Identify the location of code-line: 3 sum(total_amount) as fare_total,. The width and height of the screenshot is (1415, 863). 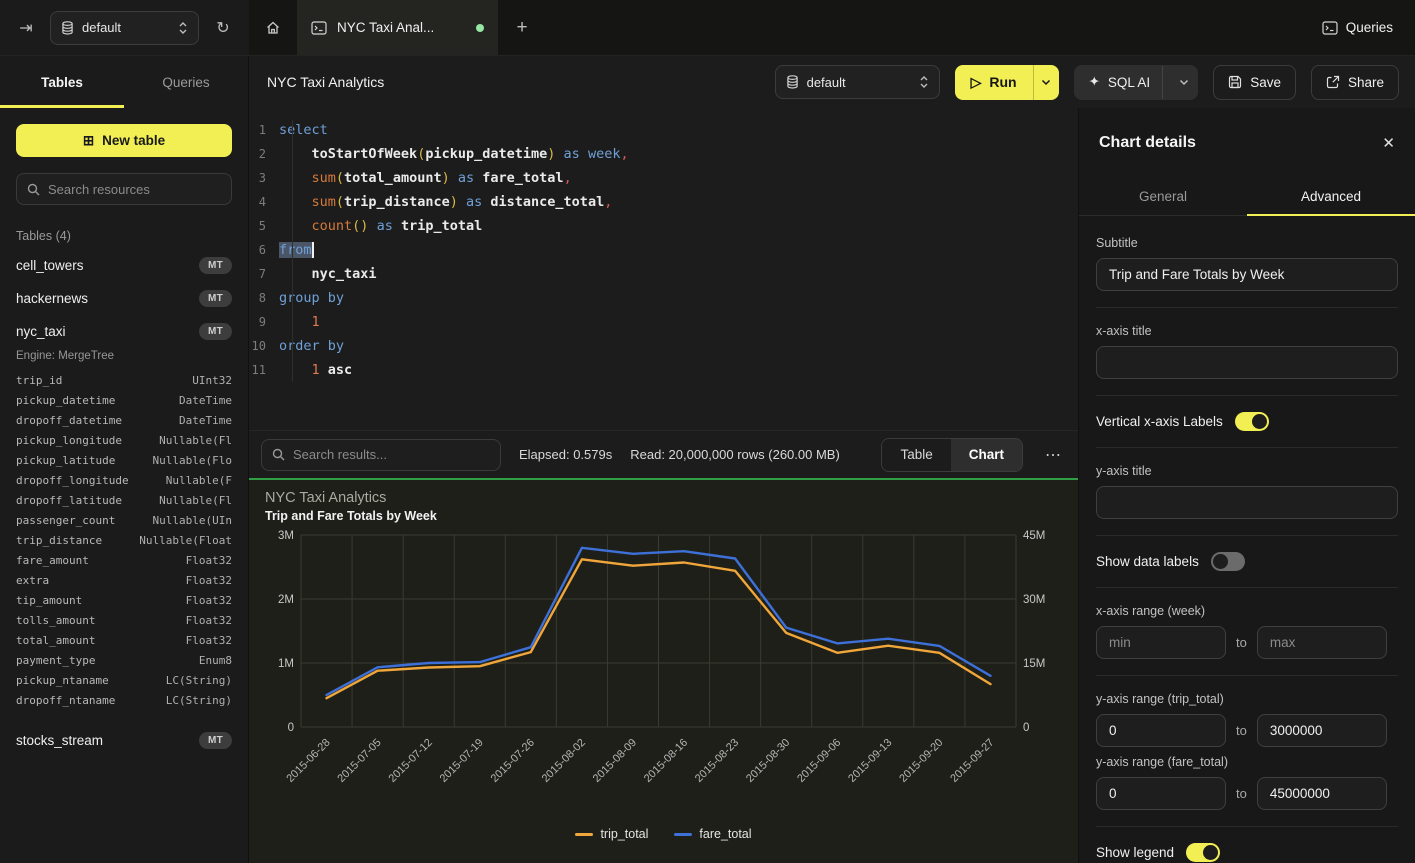
(663, 178).